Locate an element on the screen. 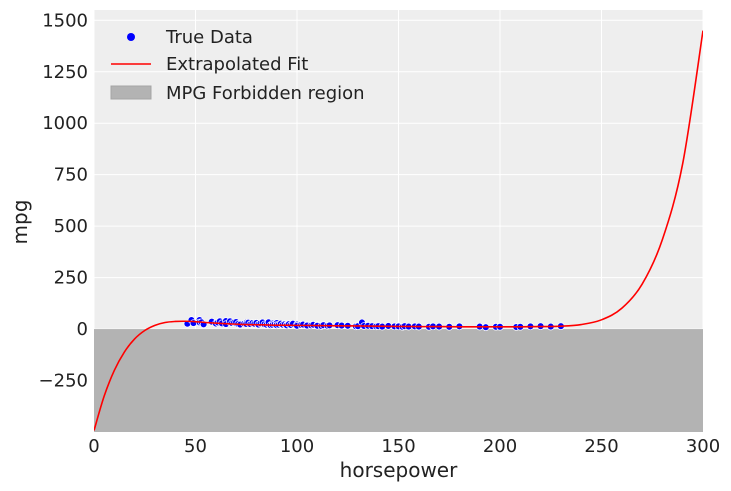 This screenshot has height=491, width=731. x-tick-label: 100 is located at coordinates (297, 446).